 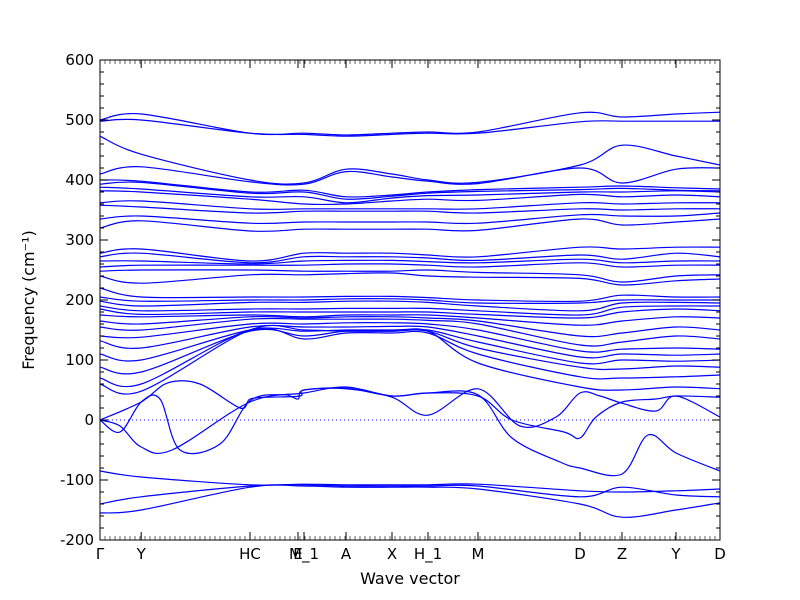 I want to click on y-tick-label: 300, so click(x=79, y=240).